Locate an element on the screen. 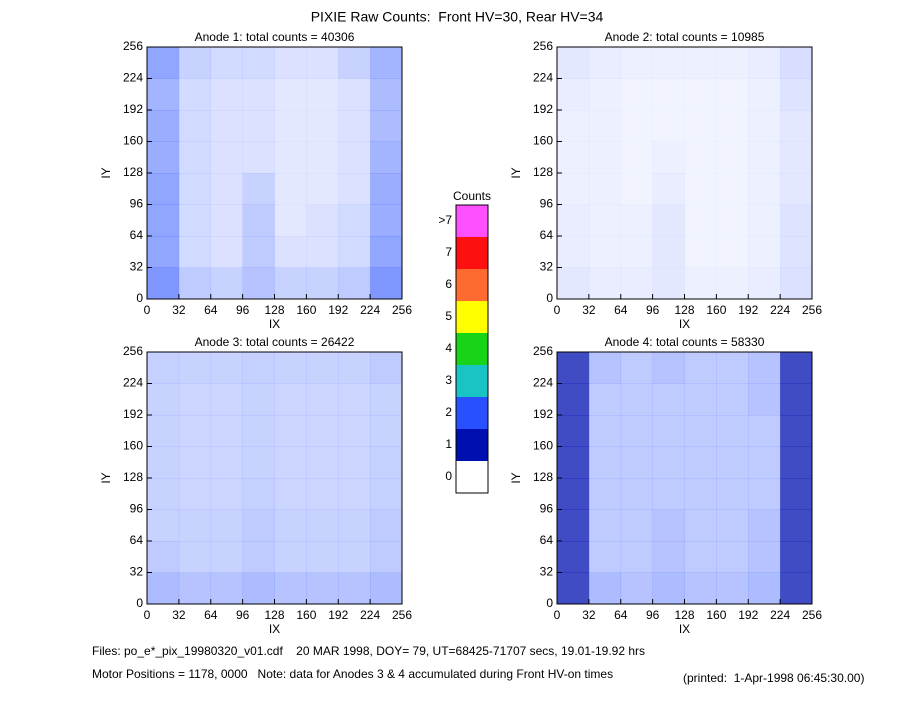 The height and width of the screenshot is (705, 913). panel-title: Anode 4: total counts = 58330 is located at coordinates (685, 342).